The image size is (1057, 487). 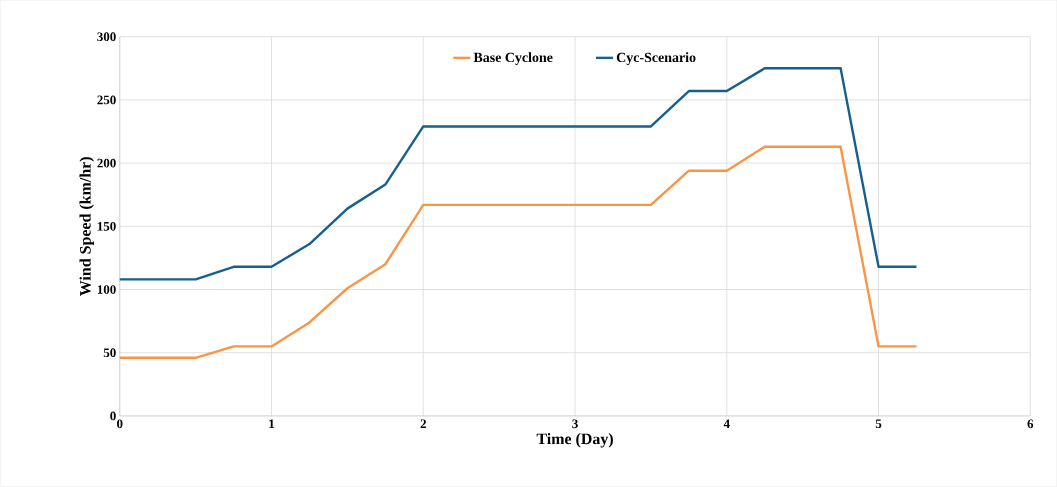 I want to click on y-axis-title: Wind Speed (km/hr), so click(x=86, y=227).